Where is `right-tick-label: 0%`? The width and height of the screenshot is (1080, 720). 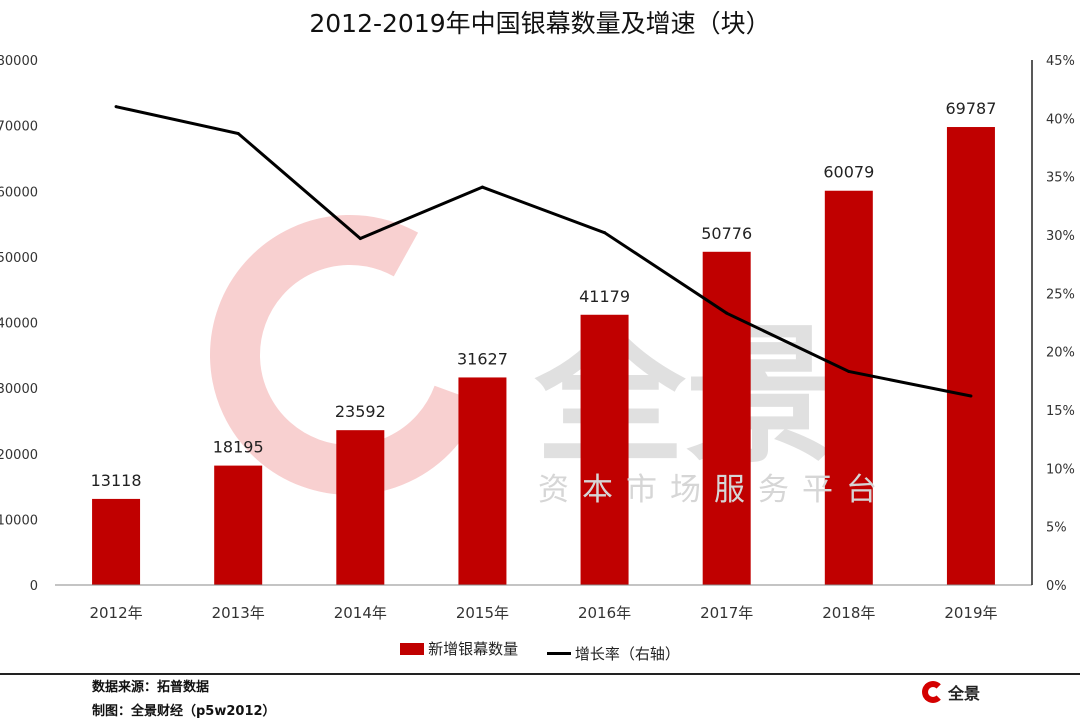
right-tick-label: 0% is located at coordinates (1056, 586).